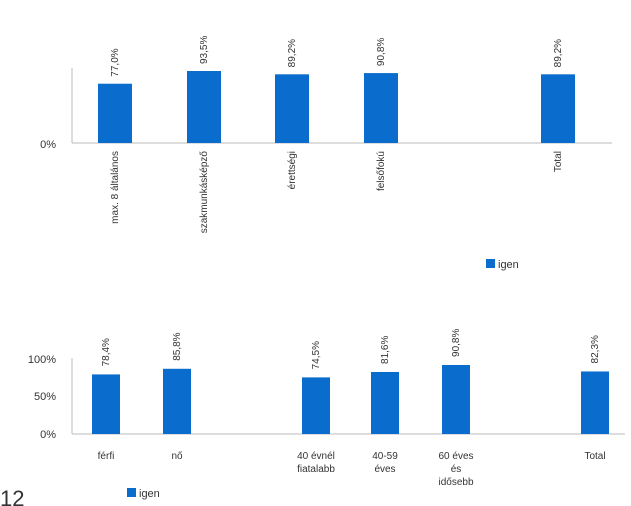 Image resolution: width=631 pixels, height=506 pixels. Describe the element at coordinates (594, 456) in the screenshot. I see `chart2-category-label-5: Total` at that location.